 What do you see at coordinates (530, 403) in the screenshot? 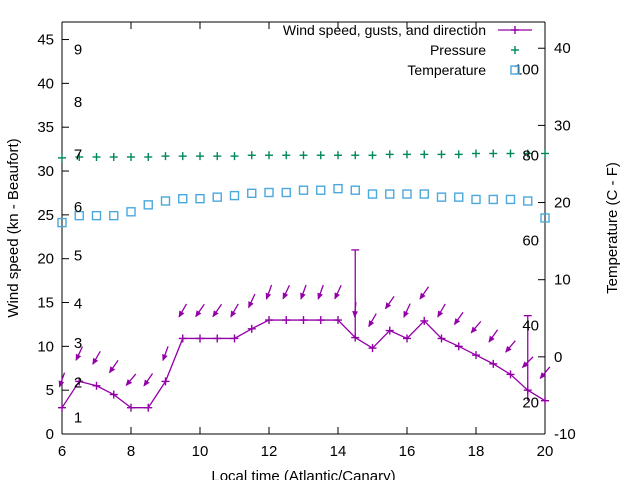
I see `fahrenheit-label: 20` at bounding box center [530, 403].